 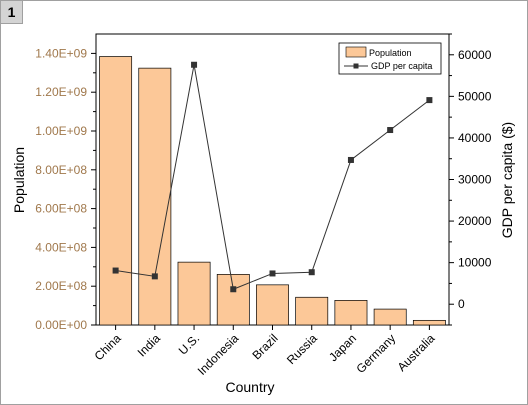 What do you see at coordinates (356, 52) in the screenshot?
I see `legend-swatch-population` at bounding box center [356, 52].